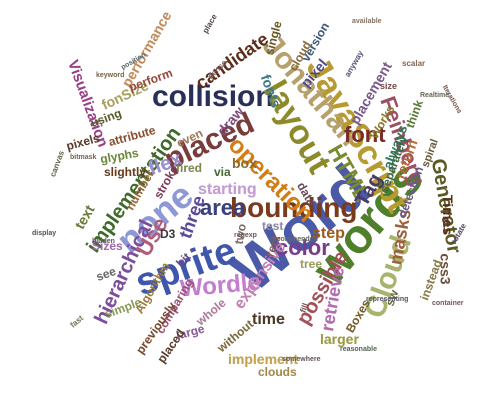 Image resolution: width=500 pixels, height=400 pixels. I want to click on word-48: glyphs, so click(119, 156).